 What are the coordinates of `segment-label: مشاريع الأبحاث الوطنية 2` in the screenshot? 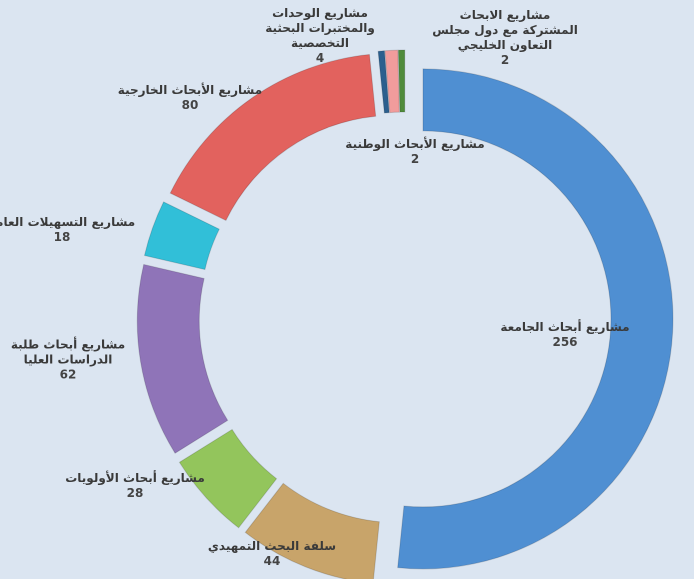 It's located at (415, 152).